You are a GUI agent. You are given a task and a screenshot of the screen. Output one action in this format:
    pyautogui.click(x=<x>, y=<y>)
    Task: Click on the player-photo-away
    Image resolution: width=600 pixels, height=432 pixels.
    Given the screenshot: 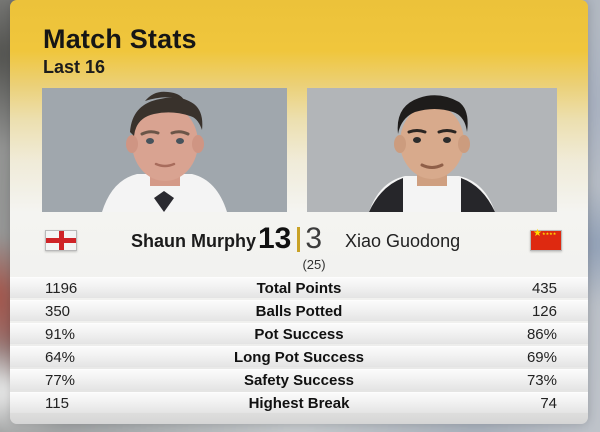 What is the action you would take?
    pyautogui.click(x=432, y=150)
    